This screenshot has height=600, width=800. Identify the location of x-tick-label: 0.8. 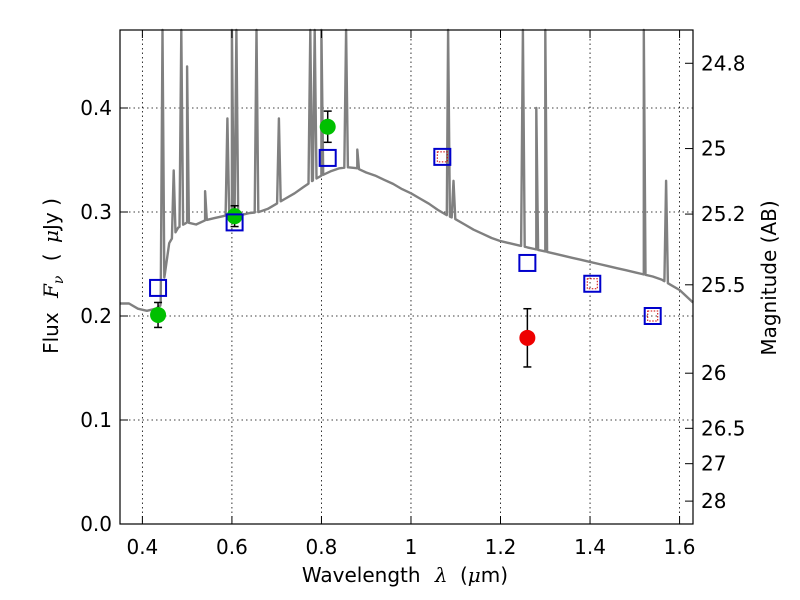
(322, 547).